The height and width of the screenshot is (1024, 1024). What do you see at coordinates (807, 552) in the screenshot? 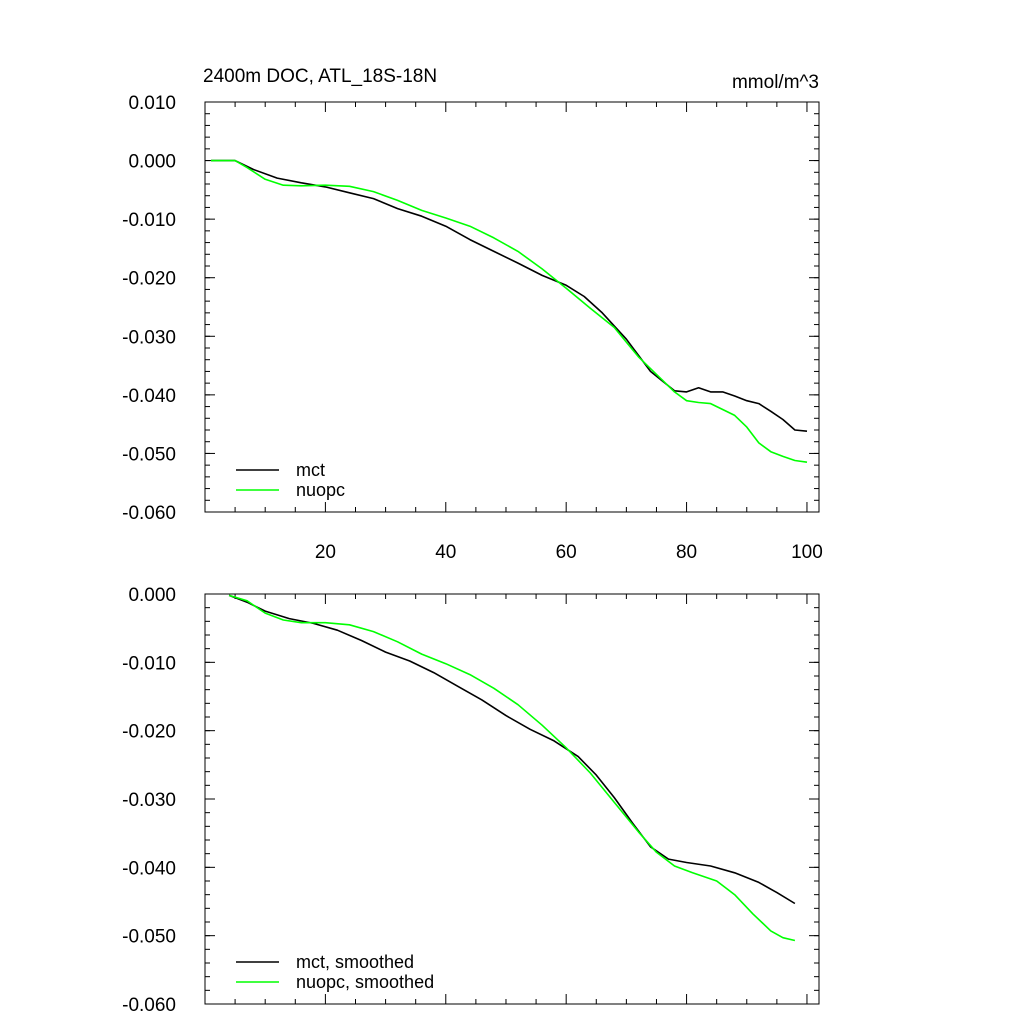
I see `top-x-tick-label: 100` at bounding box center [807, 552].